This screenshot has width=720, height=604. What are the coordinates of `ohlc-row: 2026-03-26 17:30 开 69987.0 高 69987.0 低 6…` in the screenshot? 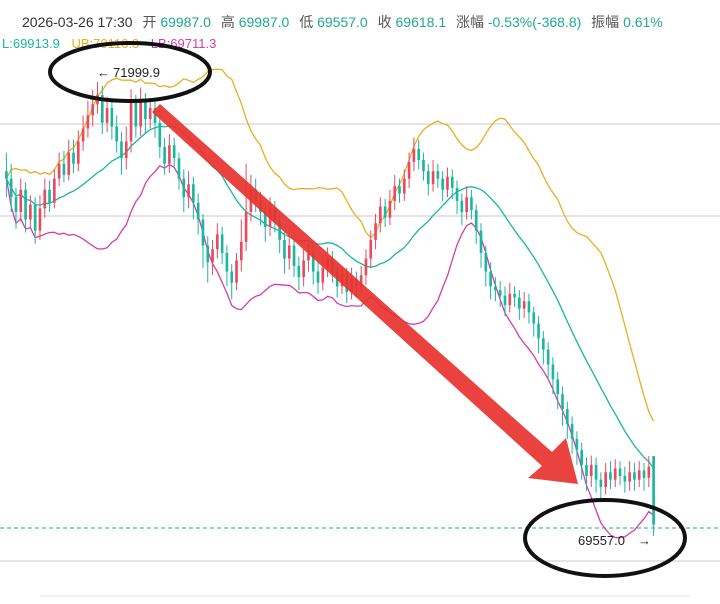 It's located at (342, 22).